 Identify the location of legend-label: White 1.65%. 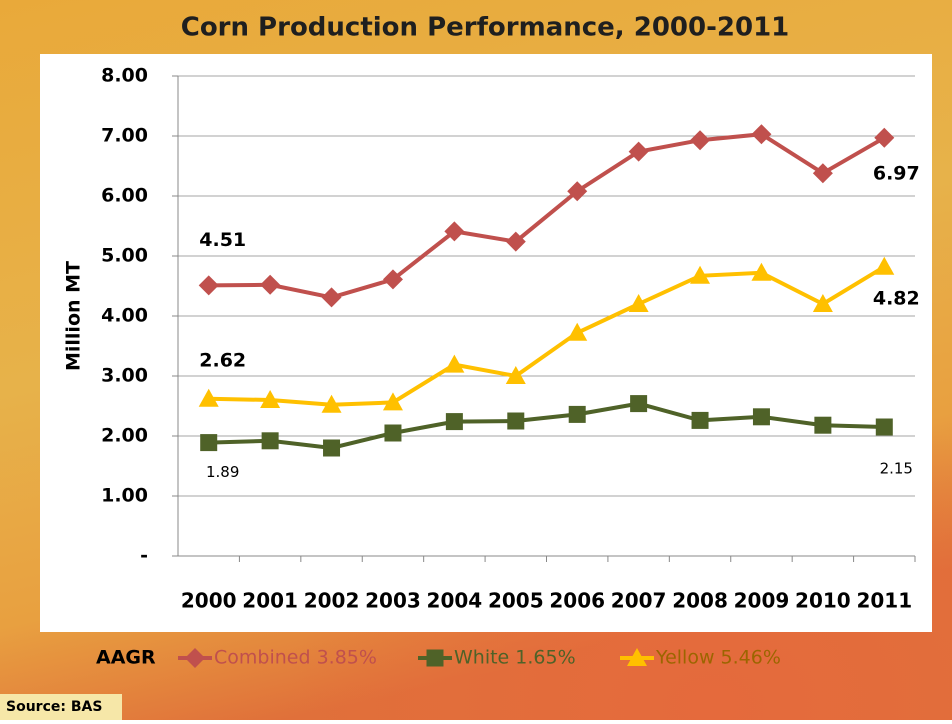
(515, 658).